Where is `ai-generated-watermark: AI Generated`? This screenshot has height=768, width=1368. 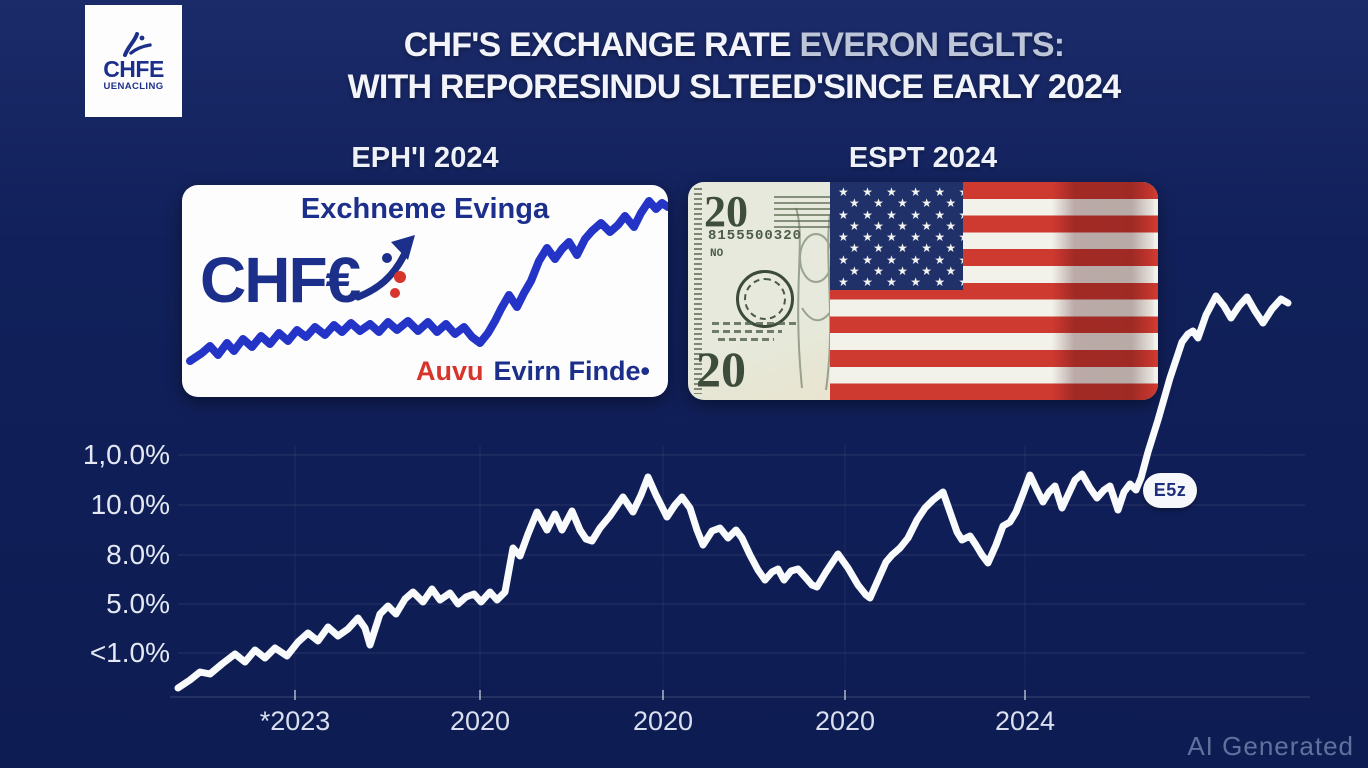
ai-generated-watermark: AI Generated is located at coordinates (1270, 746).